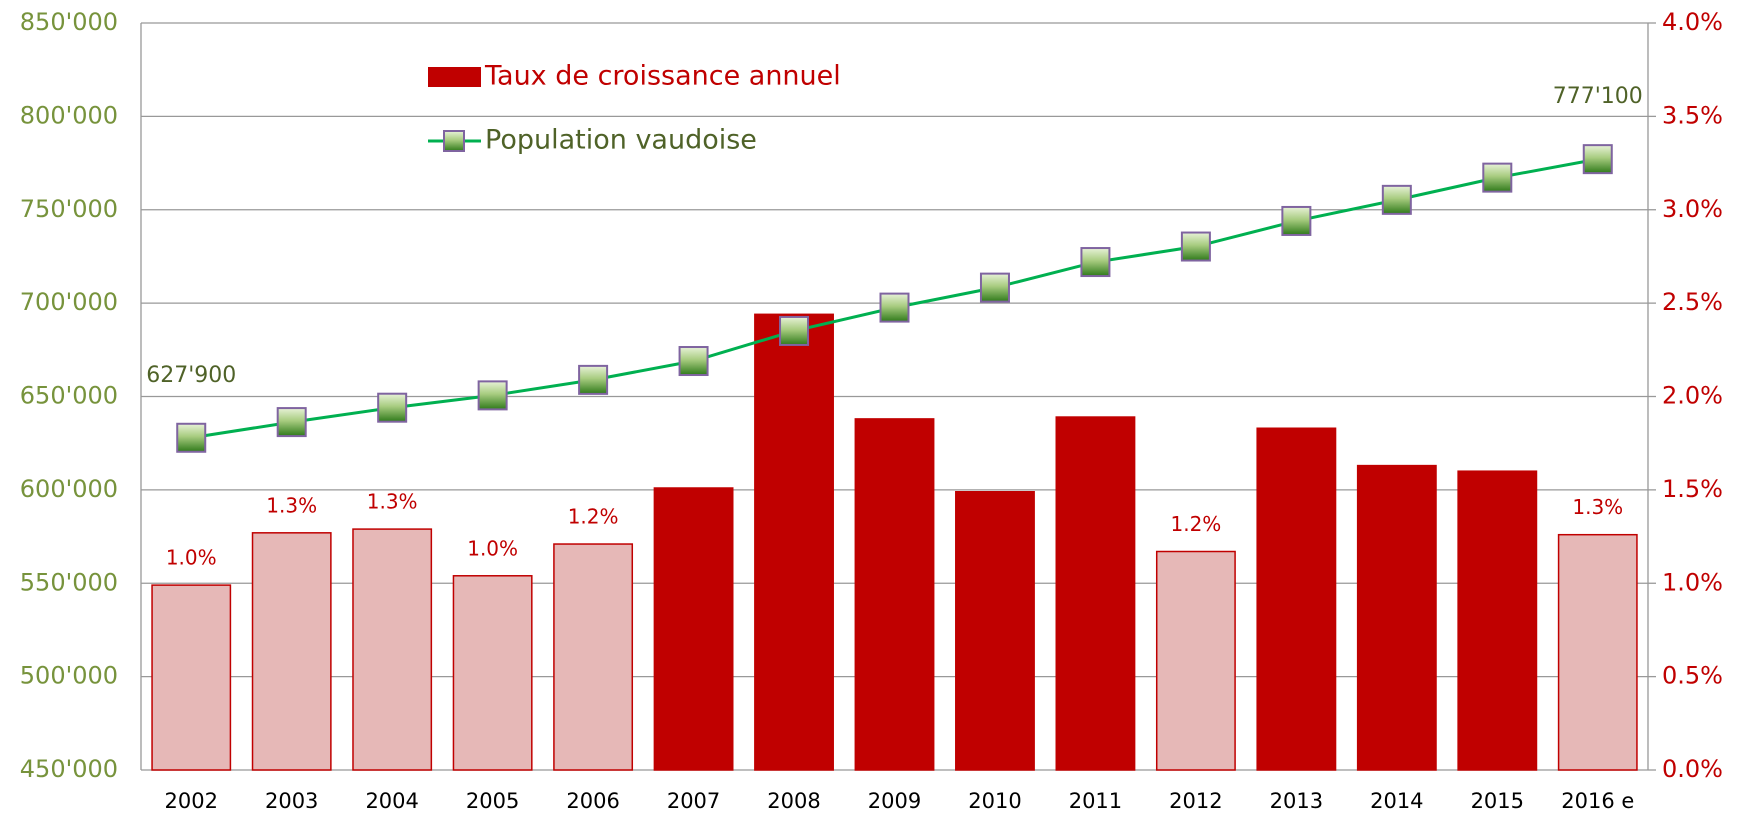  Describe the element at coordinates (191, 801) in the screenshot. I see `x-tick-label: 2002` at that location.